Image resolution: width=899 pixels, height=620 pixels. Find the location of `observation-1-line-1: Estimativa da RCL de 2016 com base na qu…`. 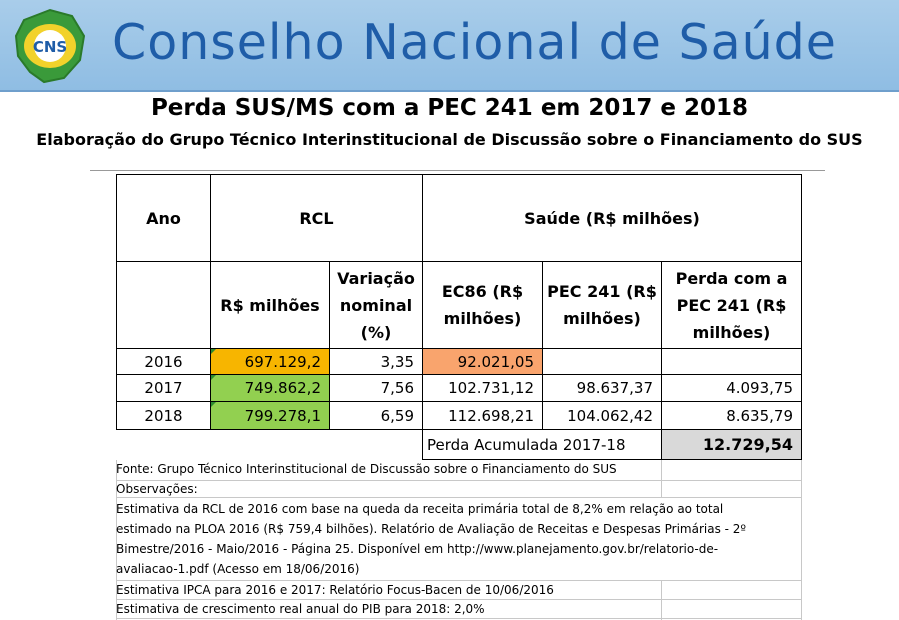

observation-1-line-1: Estimativa da RCL de 2016 com base na qu… is located at coordinates (420, 509).